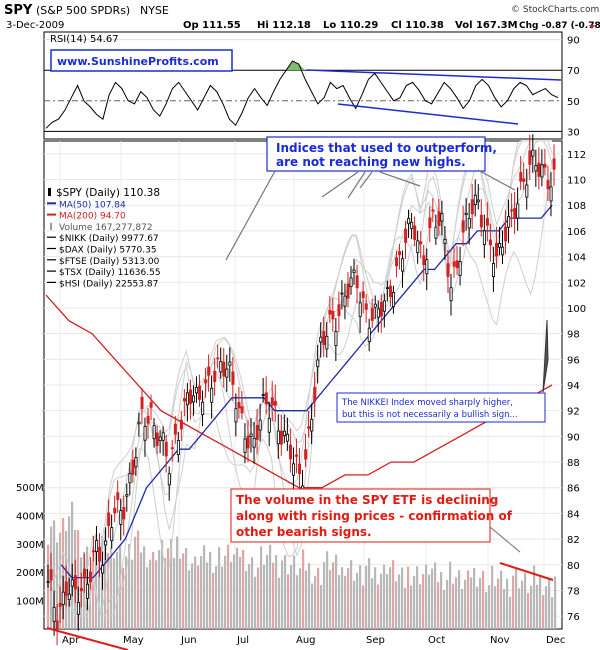 The width and height of the screenshot is (600, 650). What do you see at coordinates (441, 407) in the screenshot?
I see `annotation-nikkei-box` at bounding box center [441, 407].